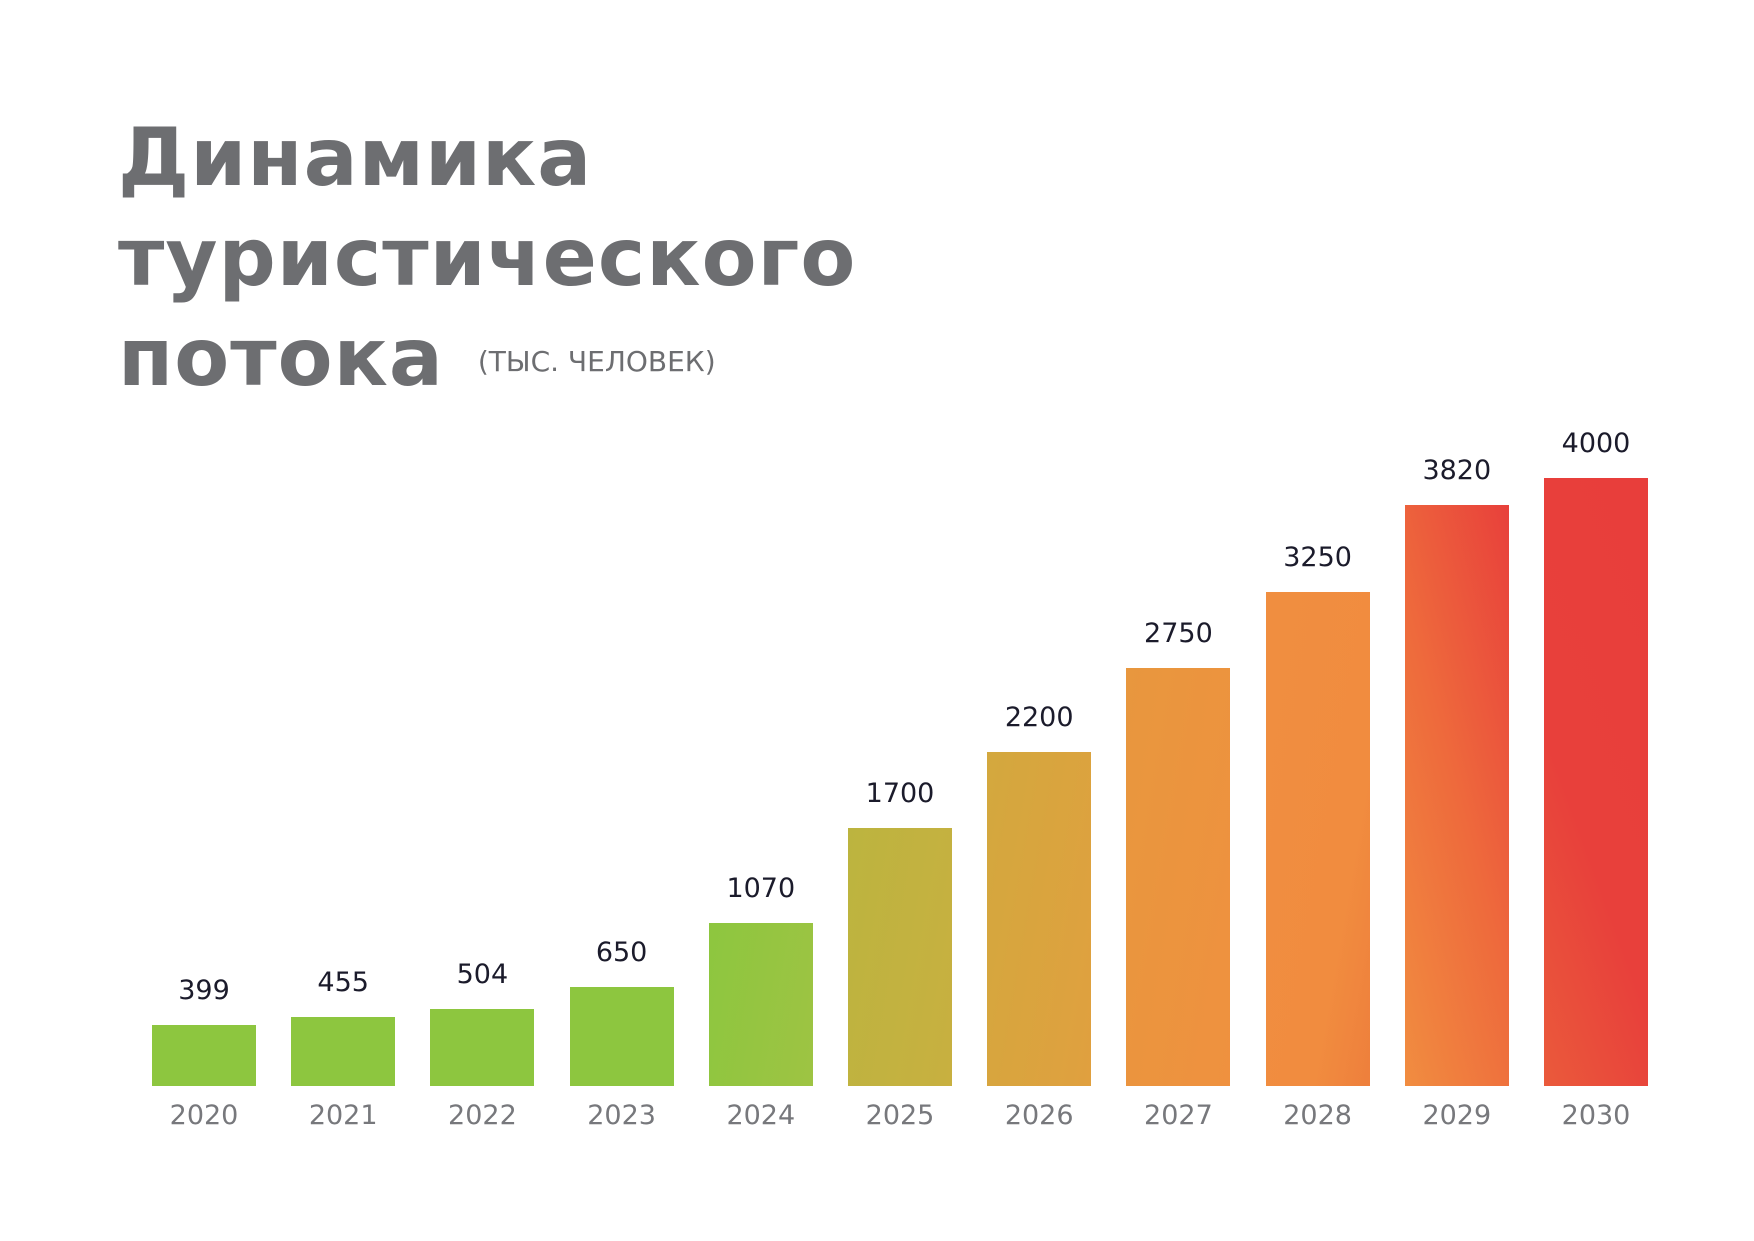  I want to click on bar-2020, so click(204, 1055).